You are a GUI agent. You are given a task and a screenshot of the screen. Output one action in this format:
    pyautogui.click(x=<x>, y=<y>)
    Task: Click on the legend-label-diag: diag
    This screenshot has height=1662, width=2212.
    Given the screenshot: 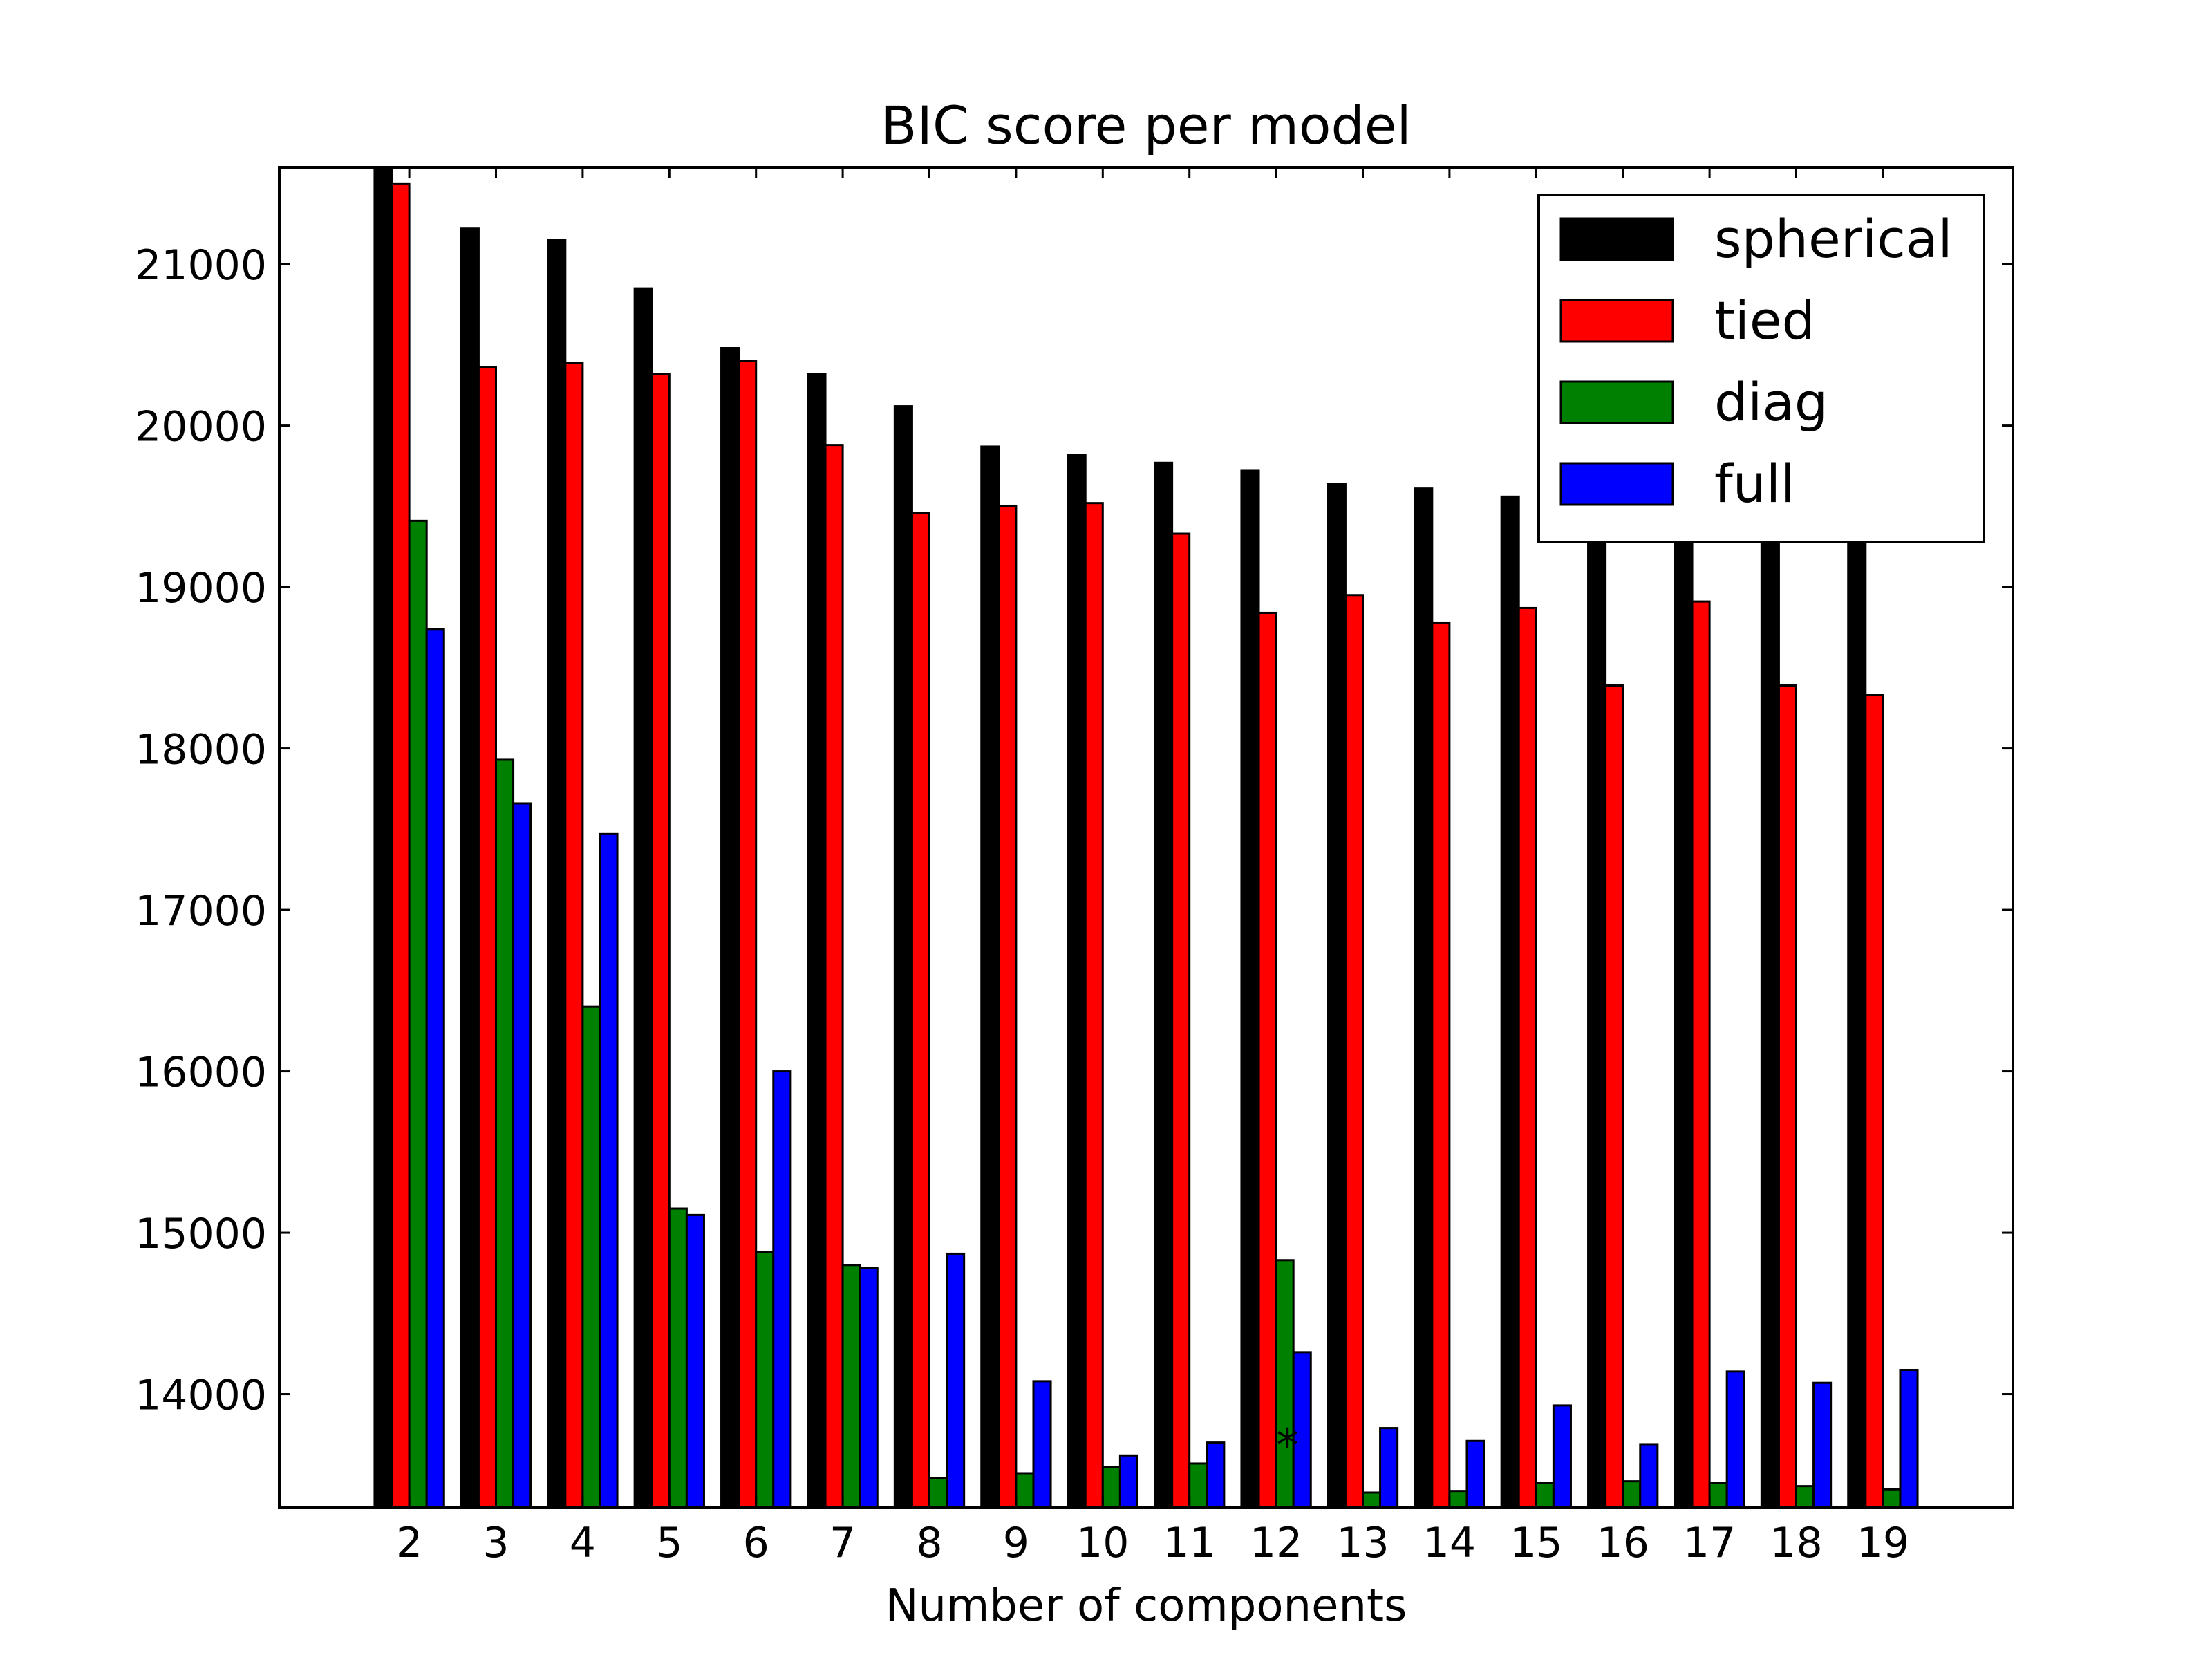 What is the action you would take?
    pyautogui.click(x=1771, y=402)
    